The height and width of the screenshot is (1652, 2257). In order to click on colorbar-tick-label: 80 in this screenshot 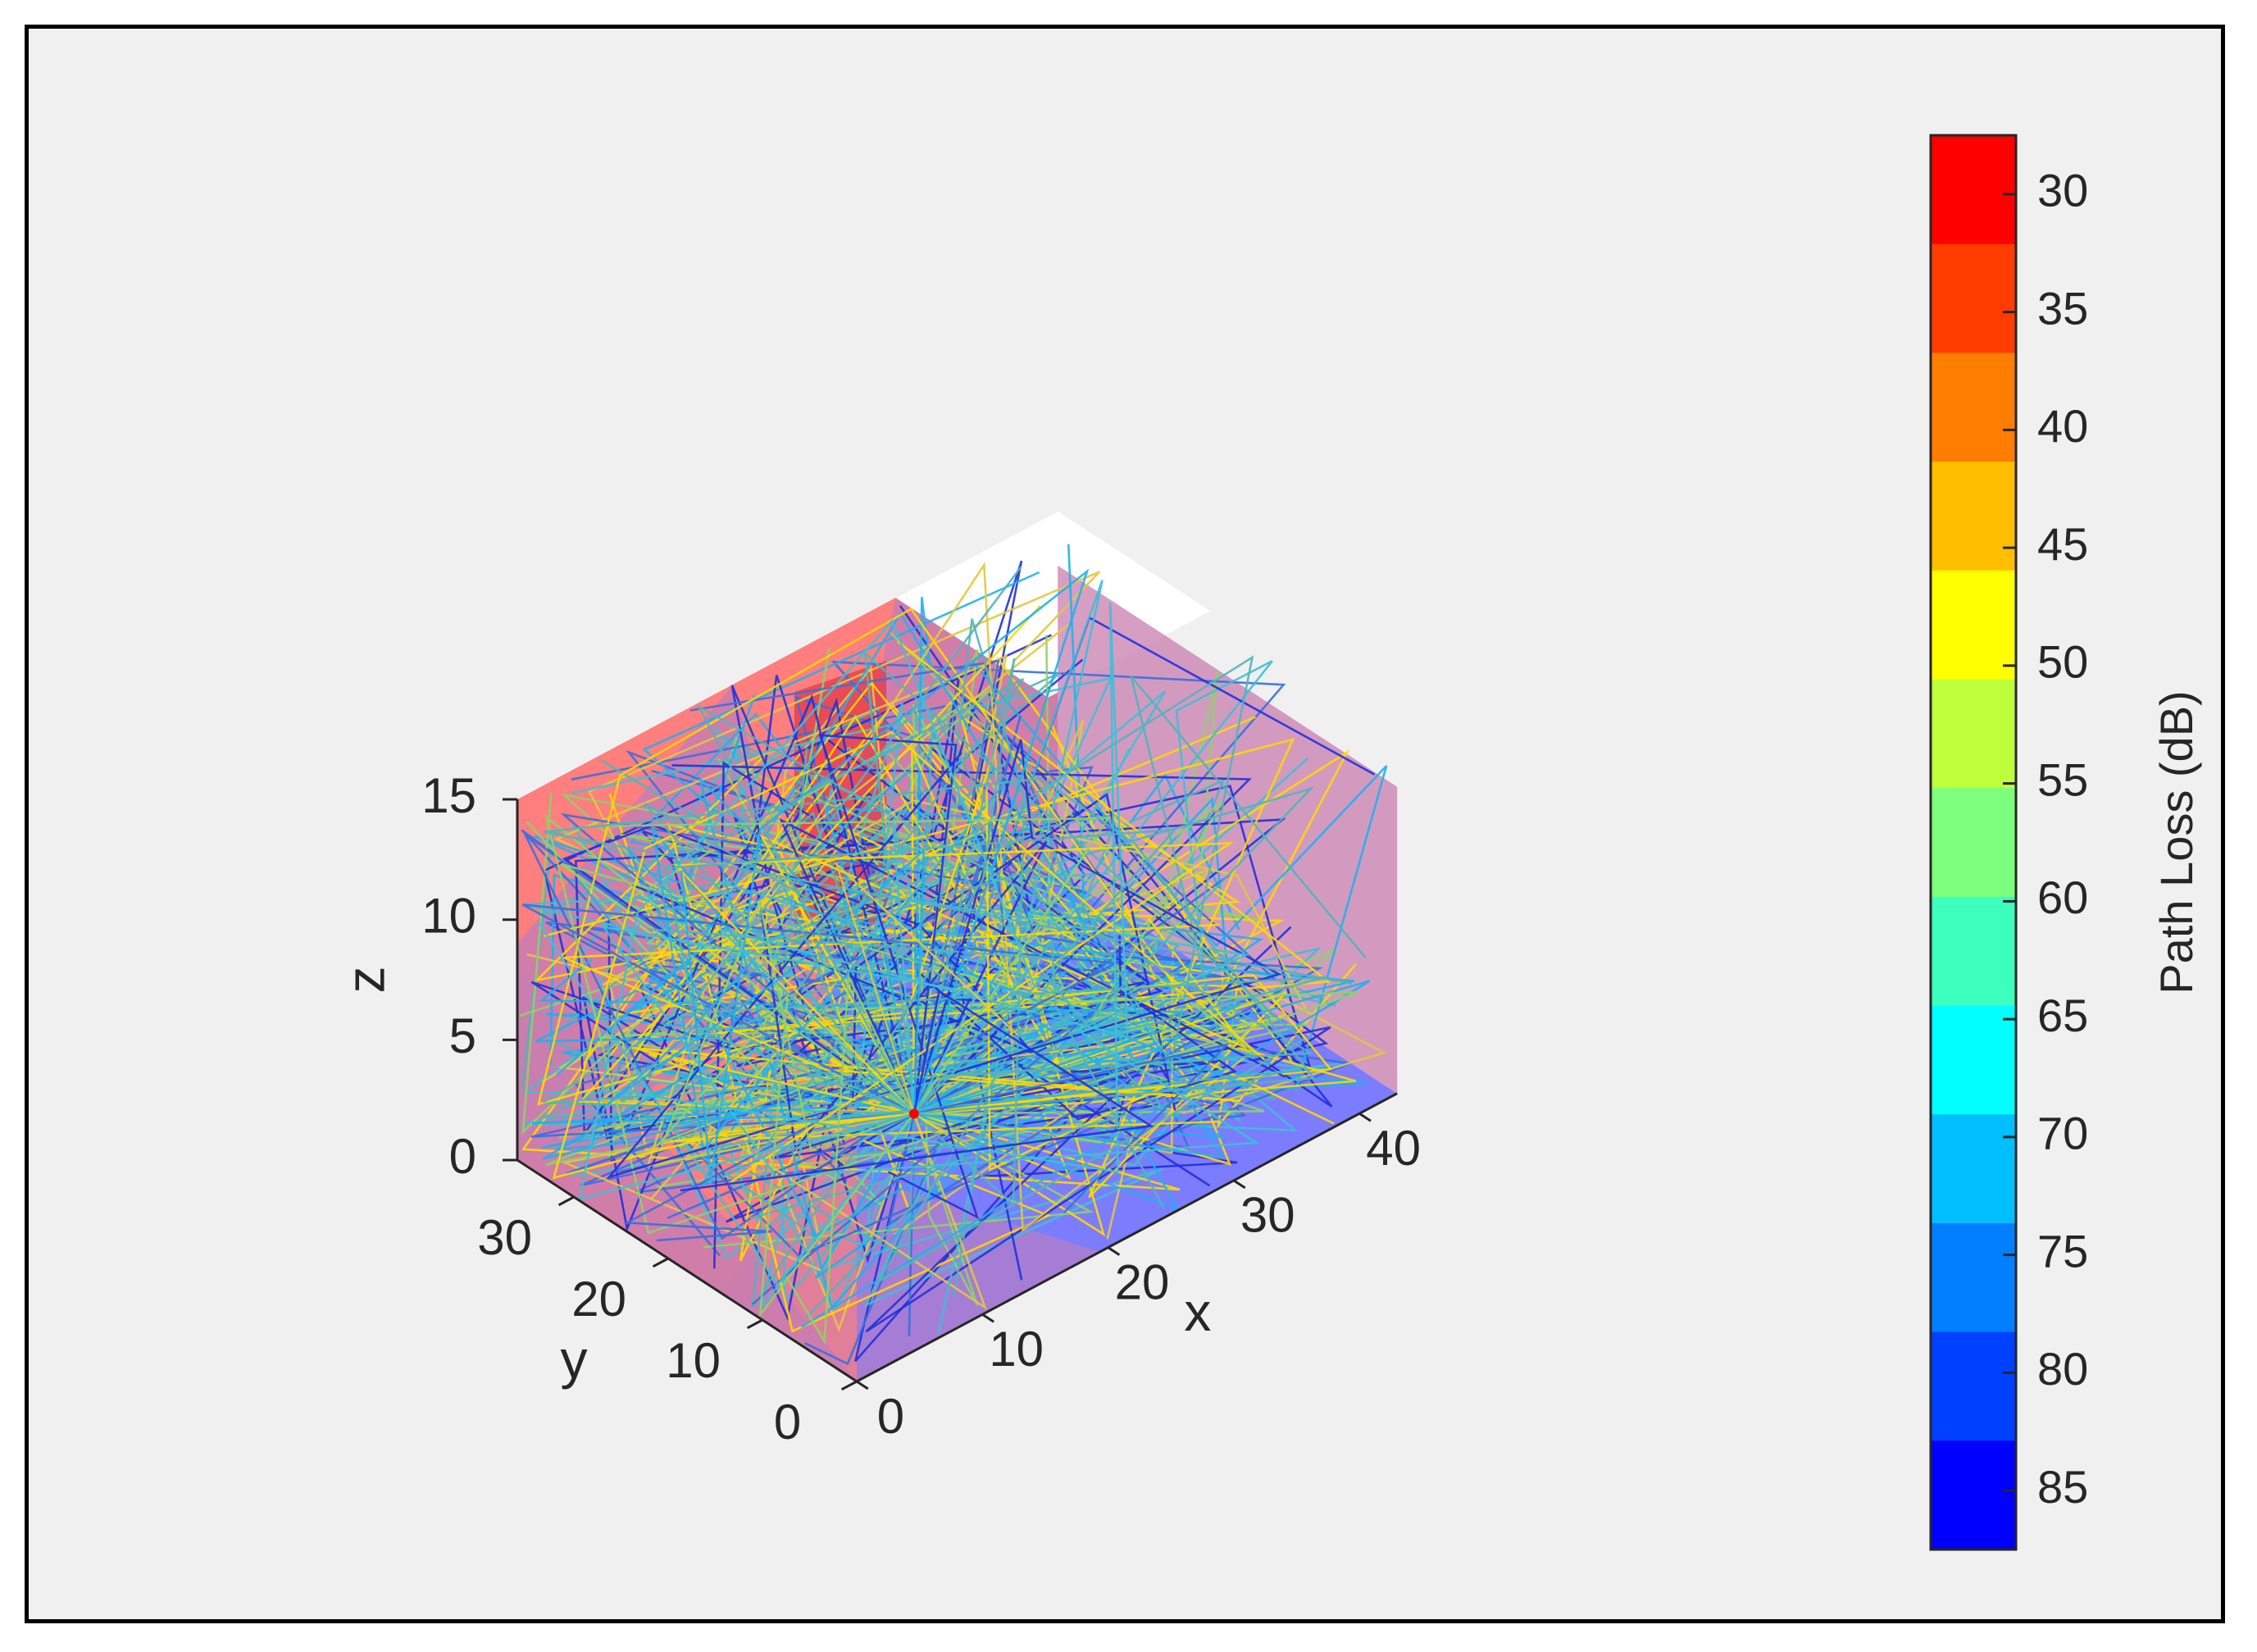, I will do `click(2062, 1369)`.